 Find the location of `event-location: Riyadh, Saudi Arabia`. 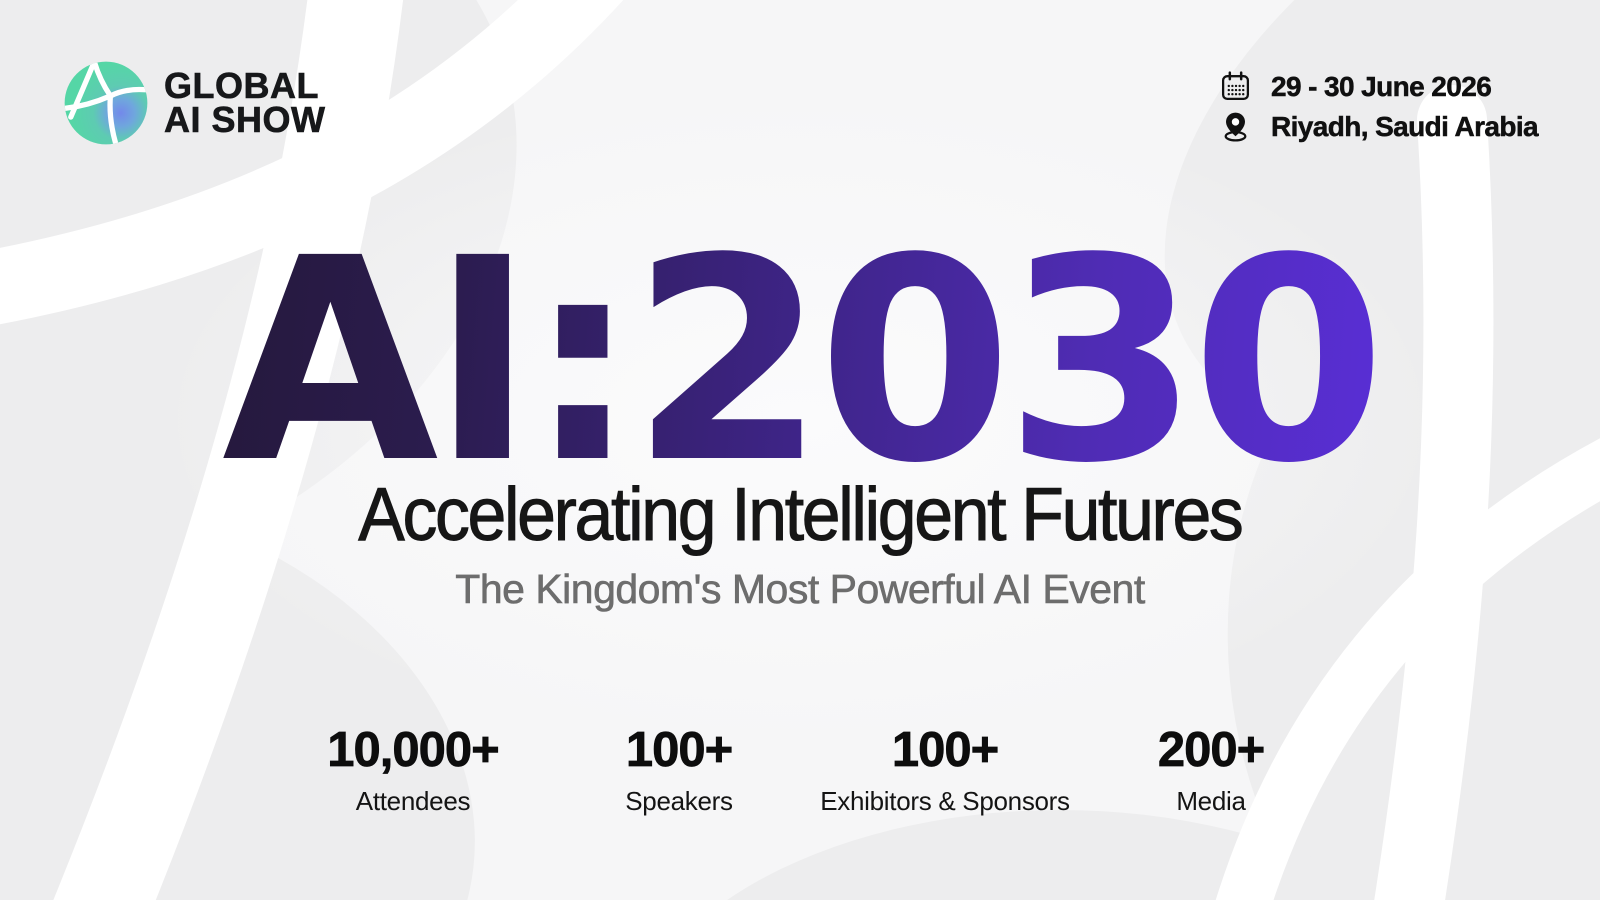

event-location: Riyadh, Saudi Arabia is located at coordinates (1405, 126).